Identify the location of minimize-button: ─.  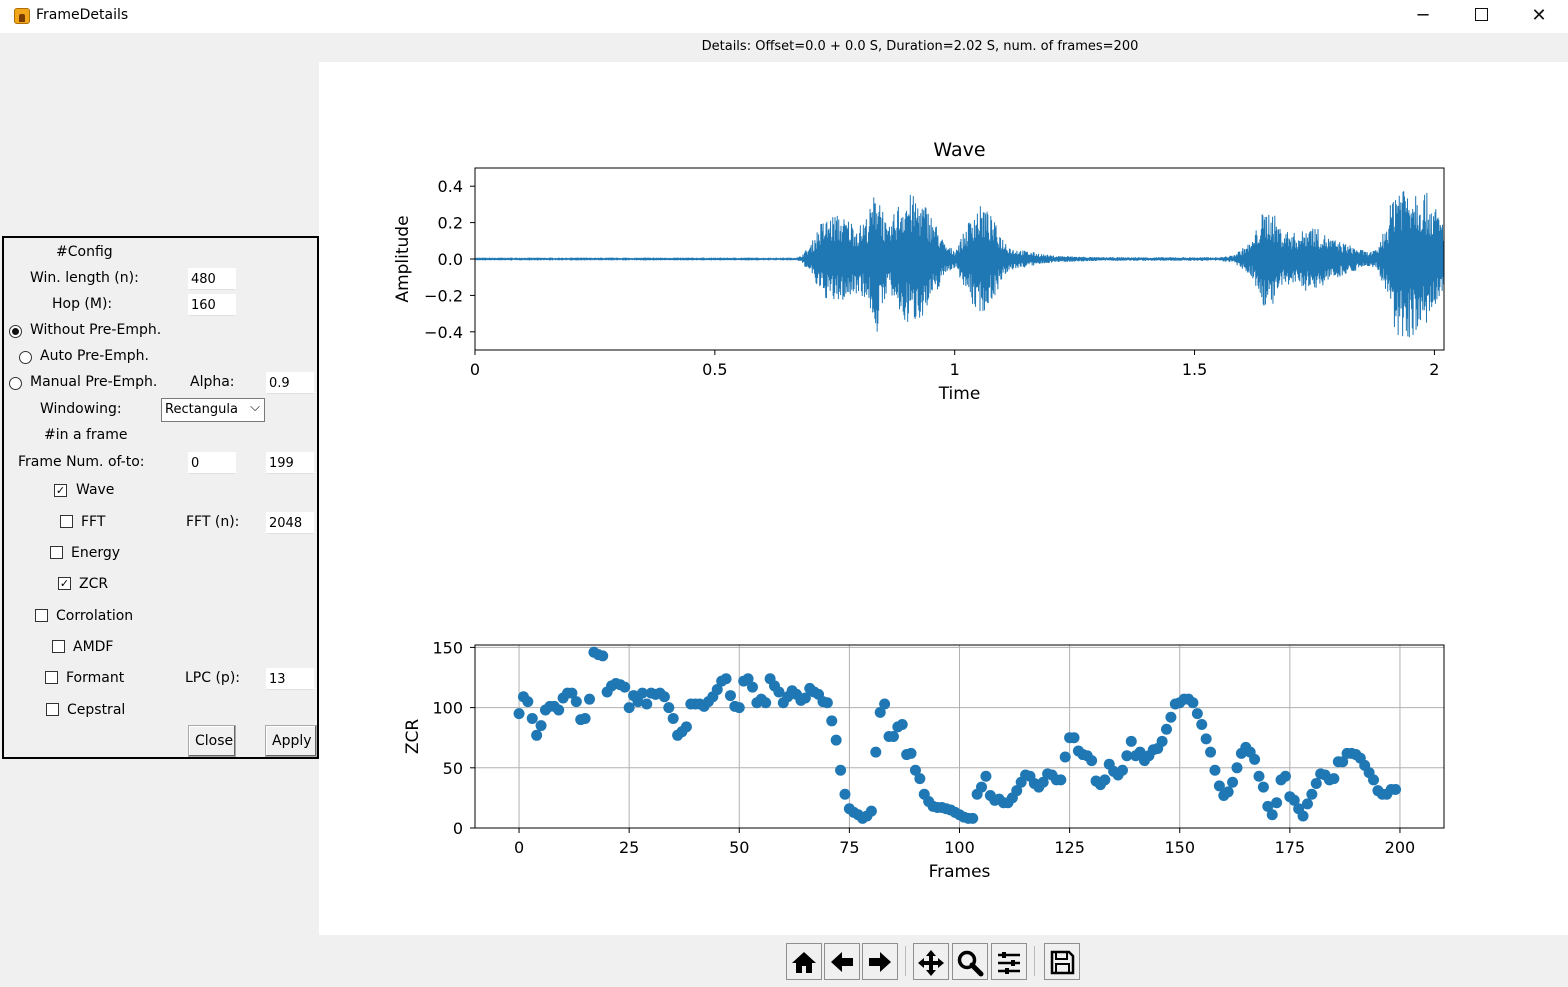
(1423, 15).